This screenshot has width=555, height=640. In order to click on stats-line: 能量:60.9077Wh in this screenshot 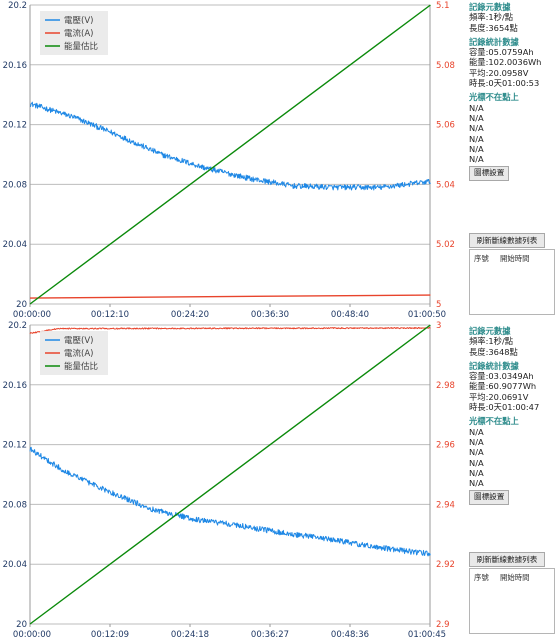, I will do `click(503, 386)`.